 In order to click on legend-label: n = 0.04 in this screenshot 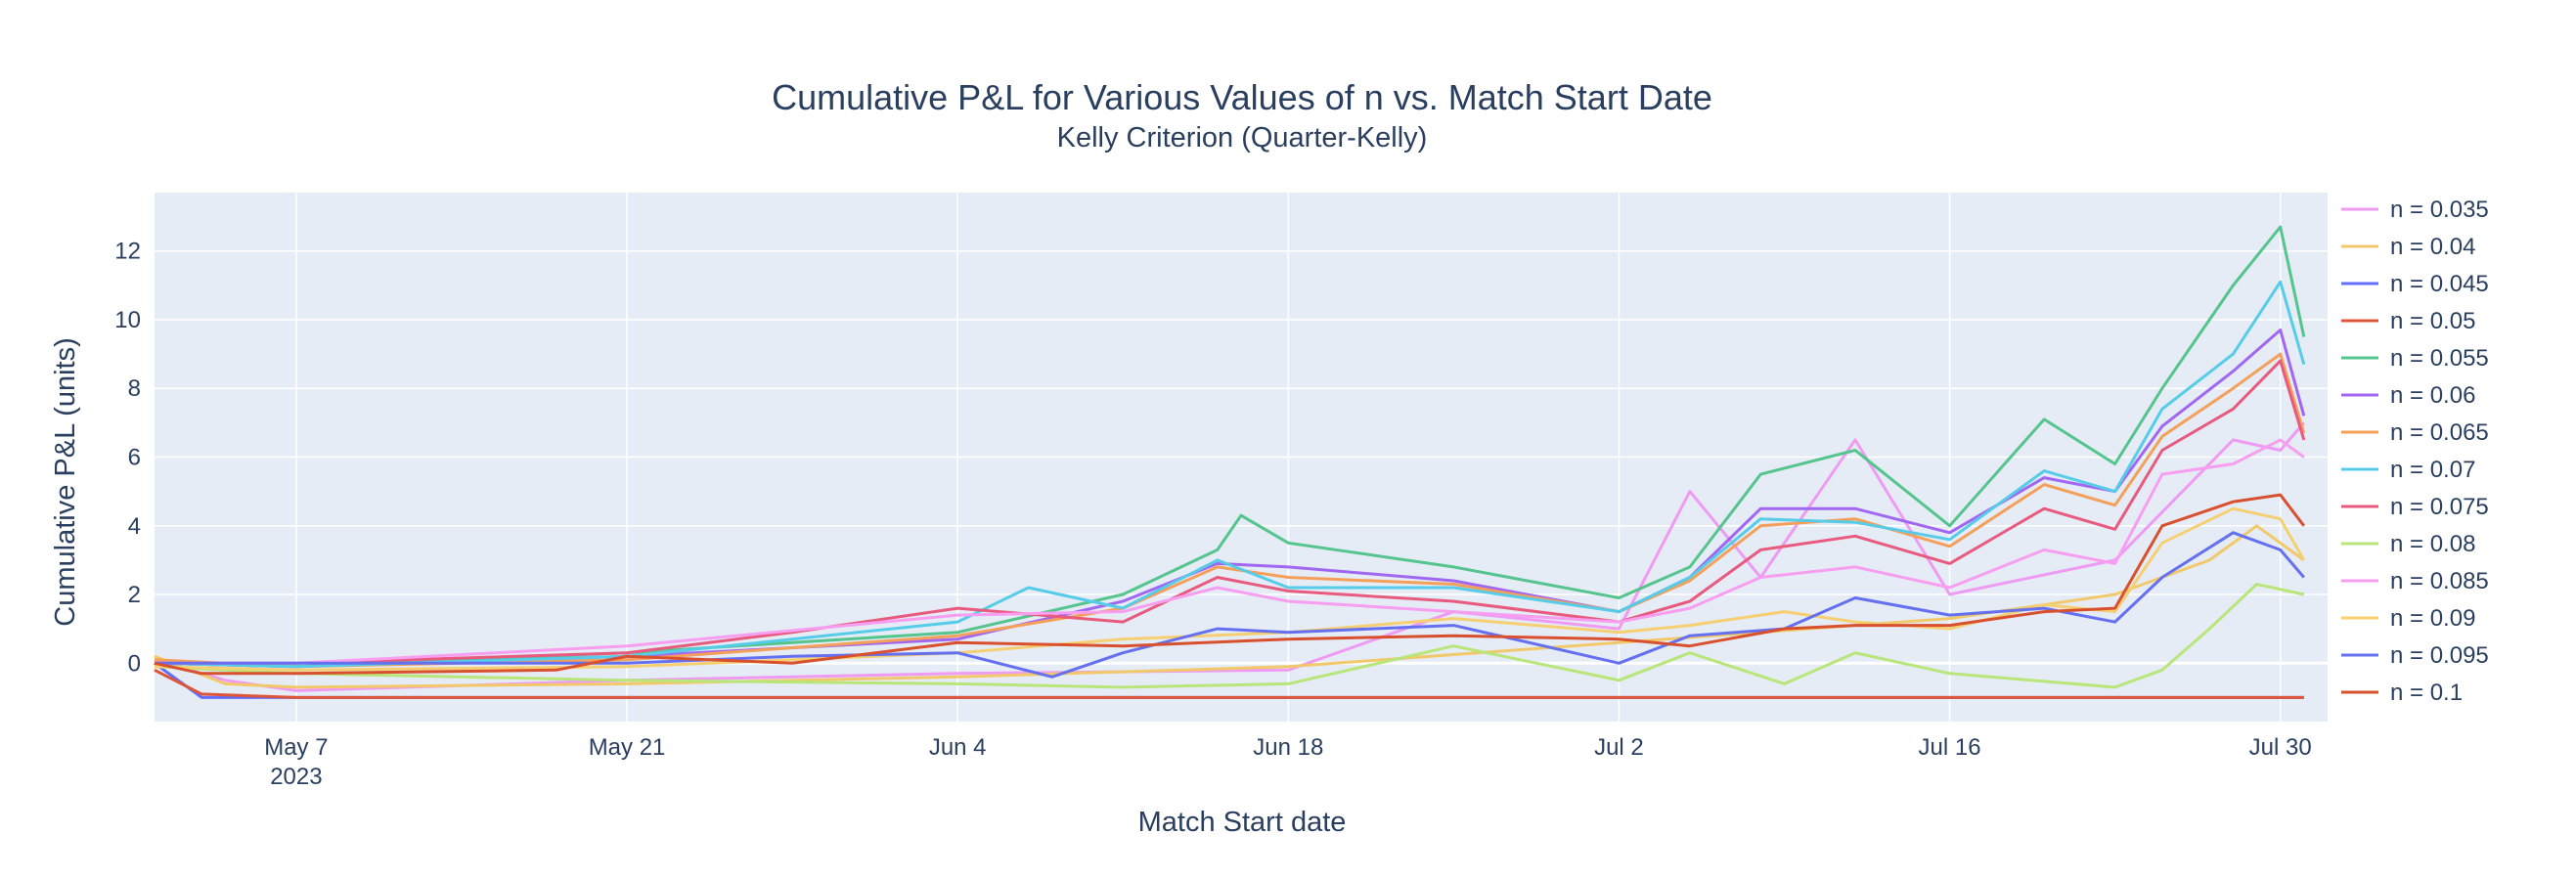, I will do `click(2432, 247)`.